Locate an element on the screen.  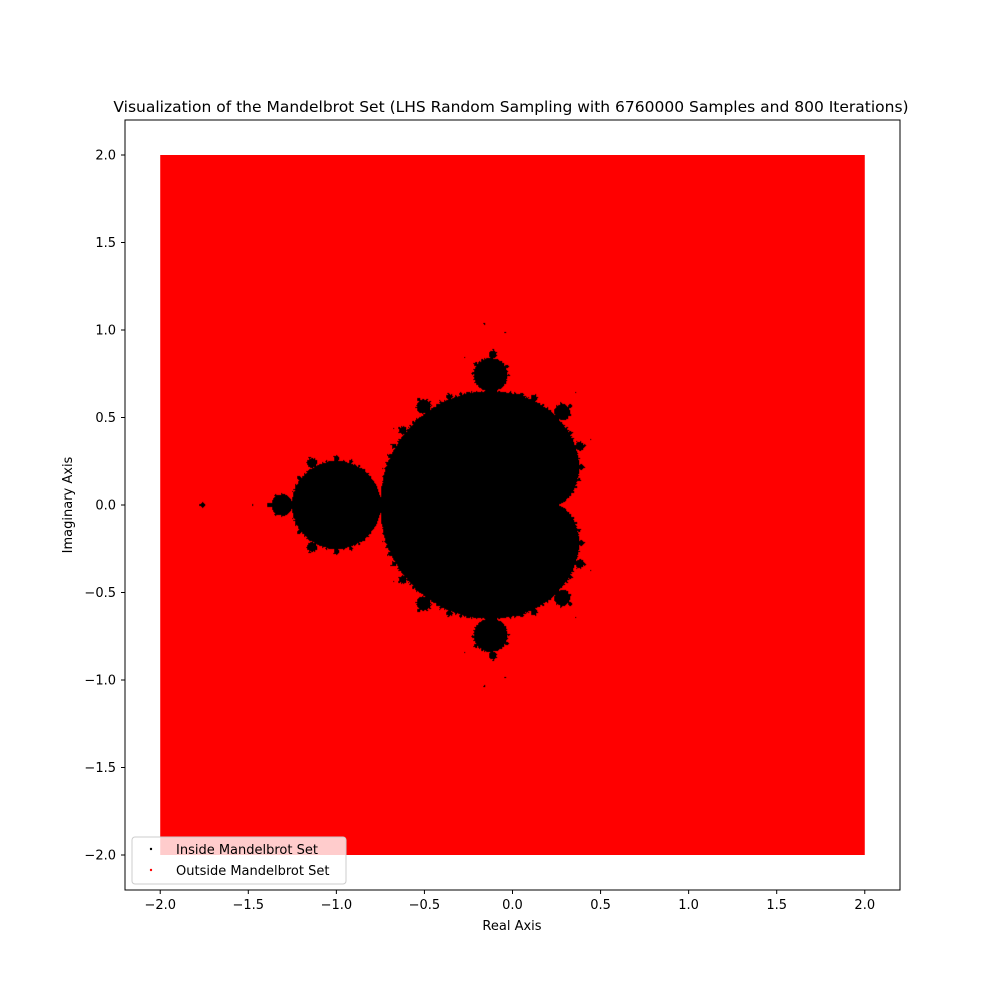
y-tick-label: −0.5 is located at coordinates (100, 593).